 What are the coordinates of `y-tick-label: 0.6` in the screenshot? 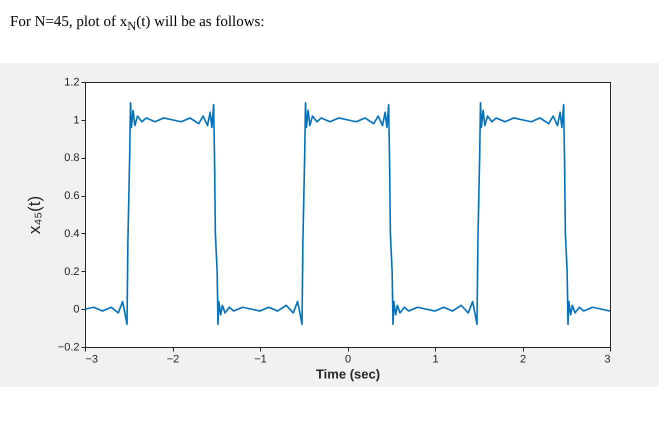 It's located at (72, 196).